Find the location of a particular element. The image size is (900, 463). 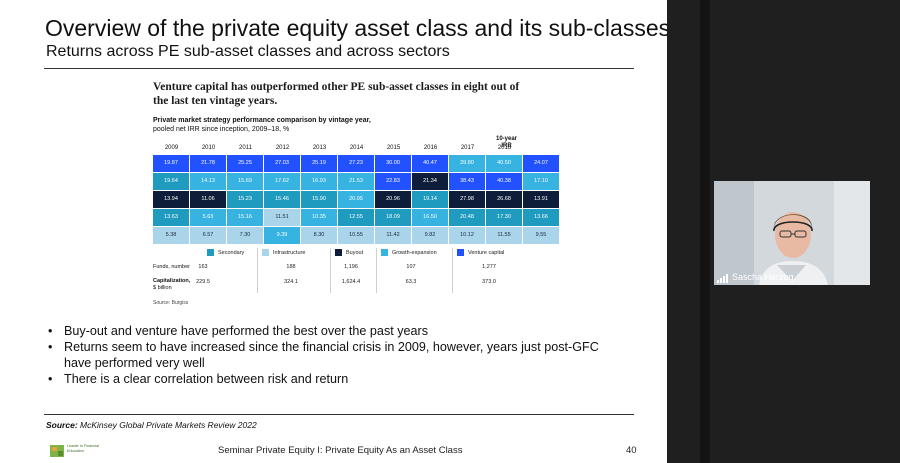

legend-label: Infrastructure is located at coordinates (289, 252).